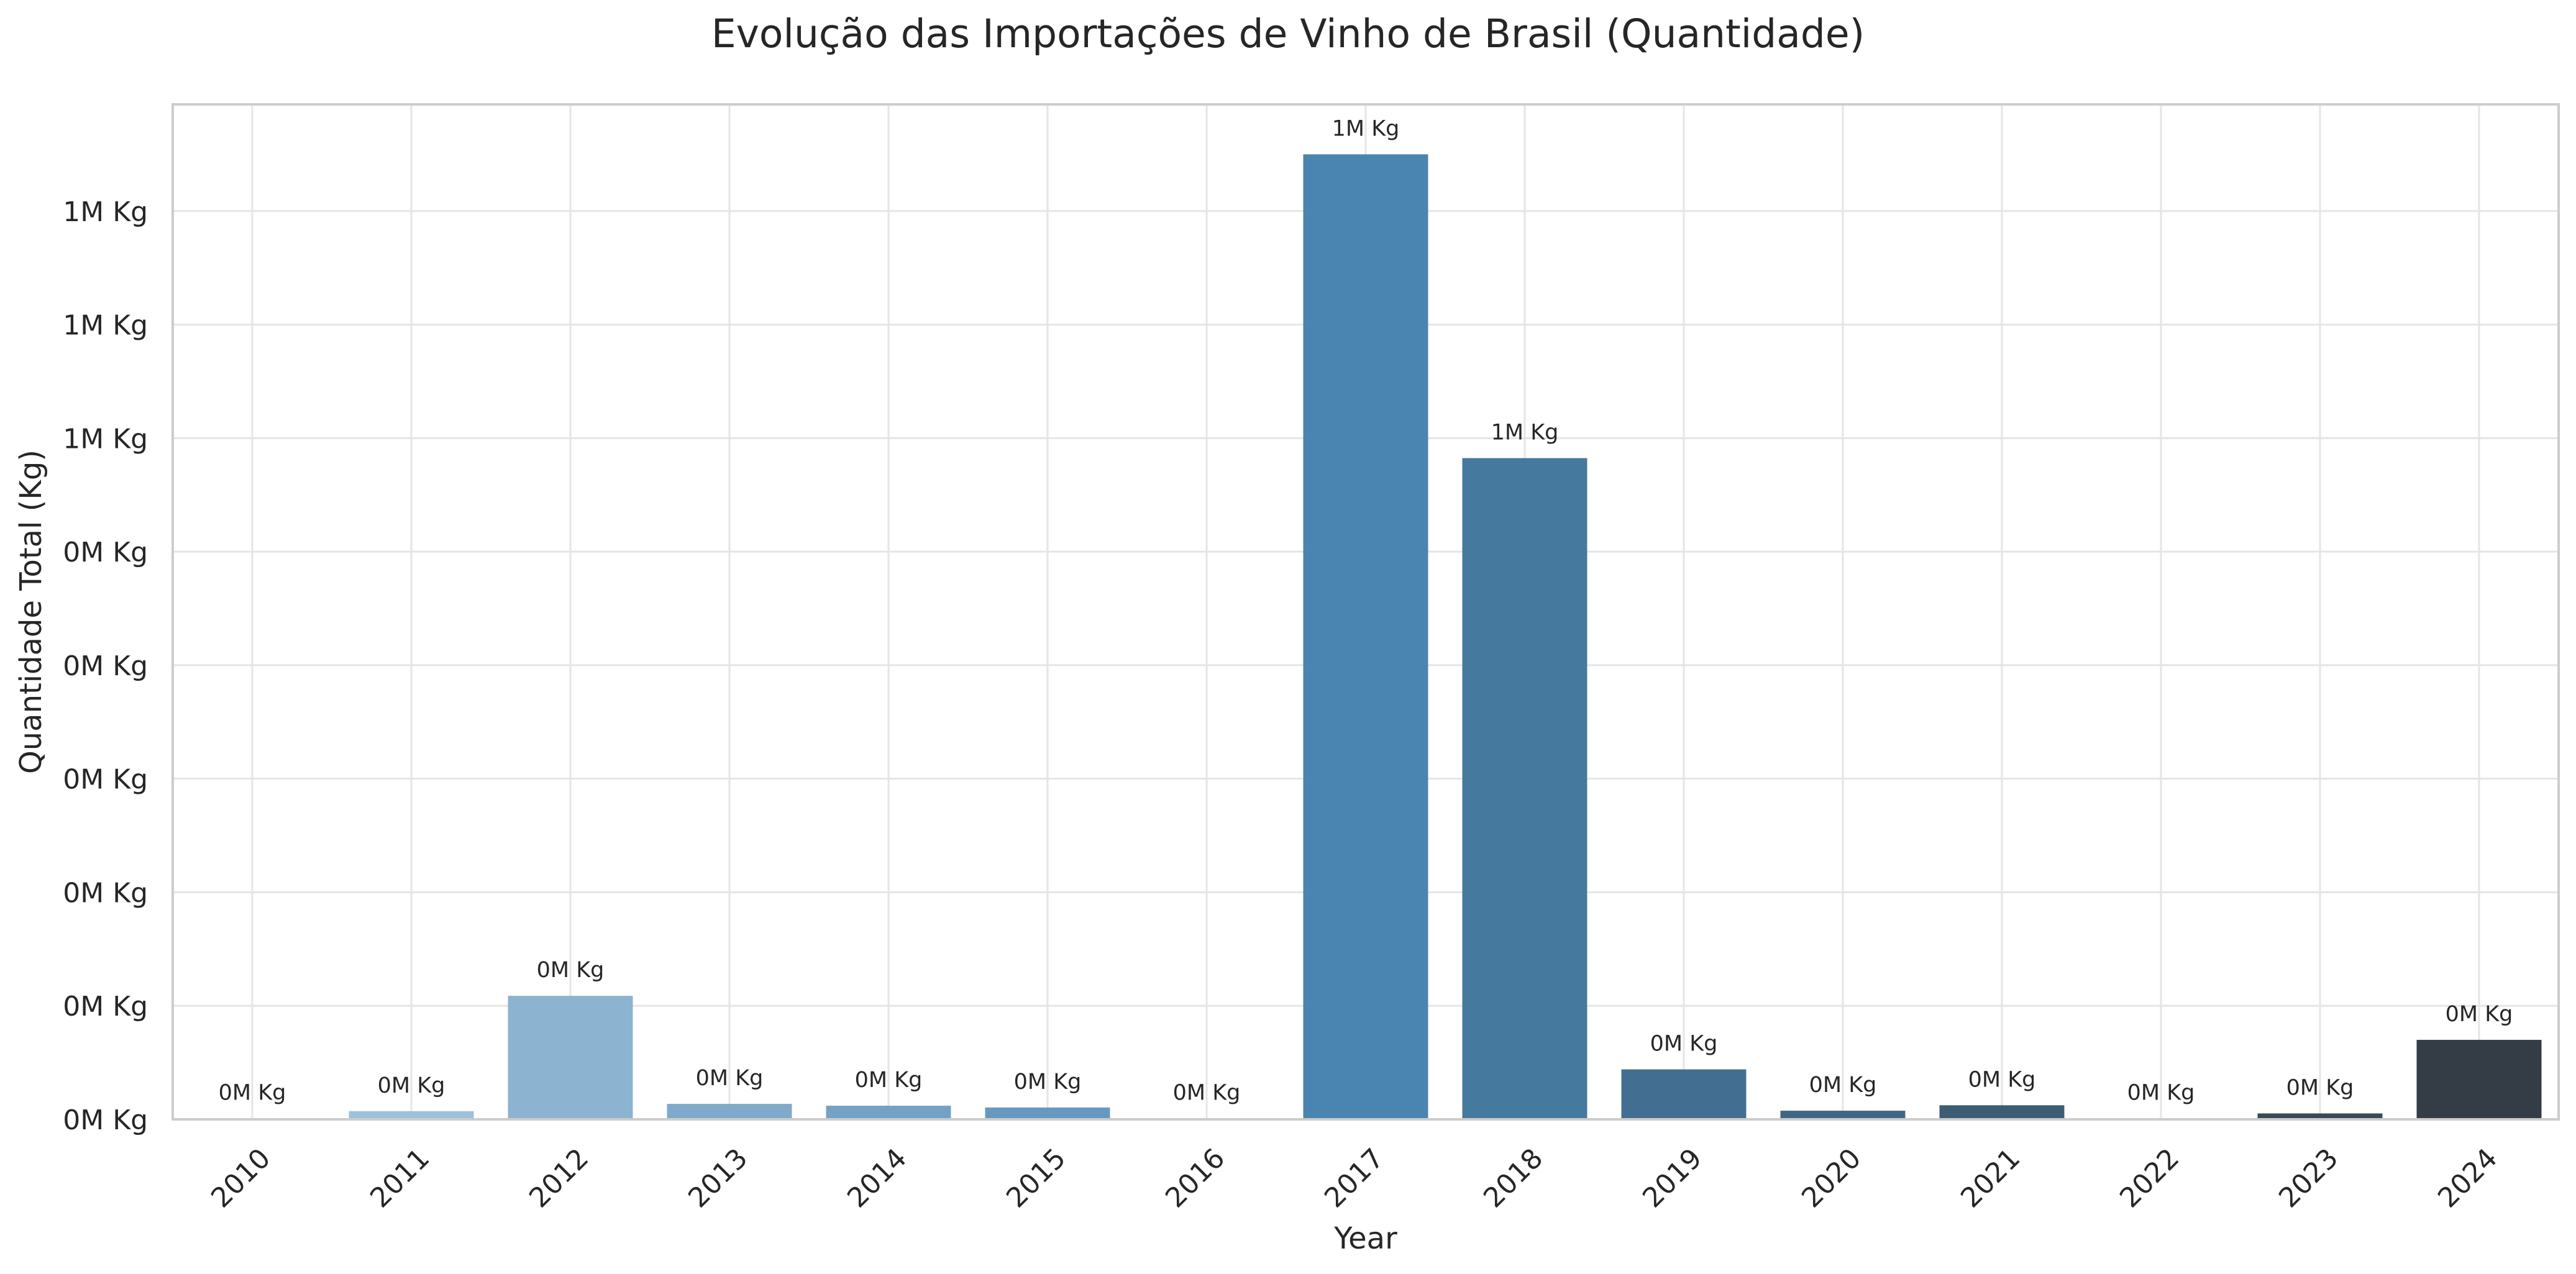 The image size is (2576, 1274). I want to click on x-tick-label: 2021, so click(1990, 1178).